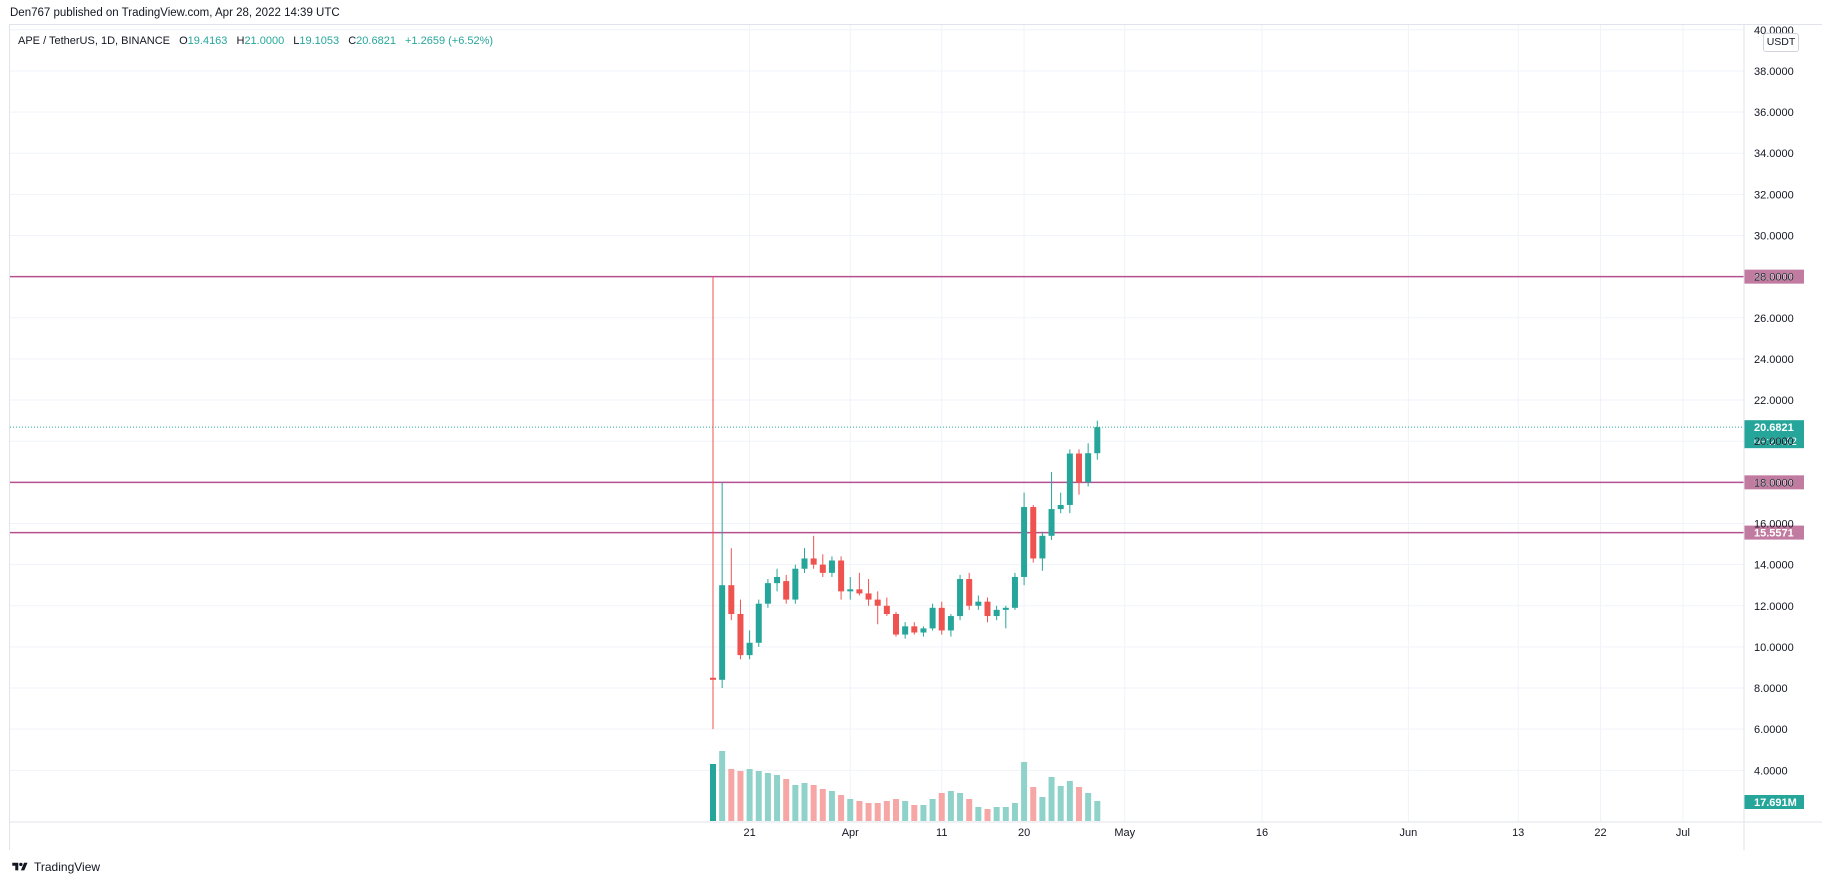 This screenshot has height=885, width=1822. What do you see at coordinates (1774, 195) in the screenshot?
I see `y-tick-label: 32.0000` at bounding box center [1774, 195].